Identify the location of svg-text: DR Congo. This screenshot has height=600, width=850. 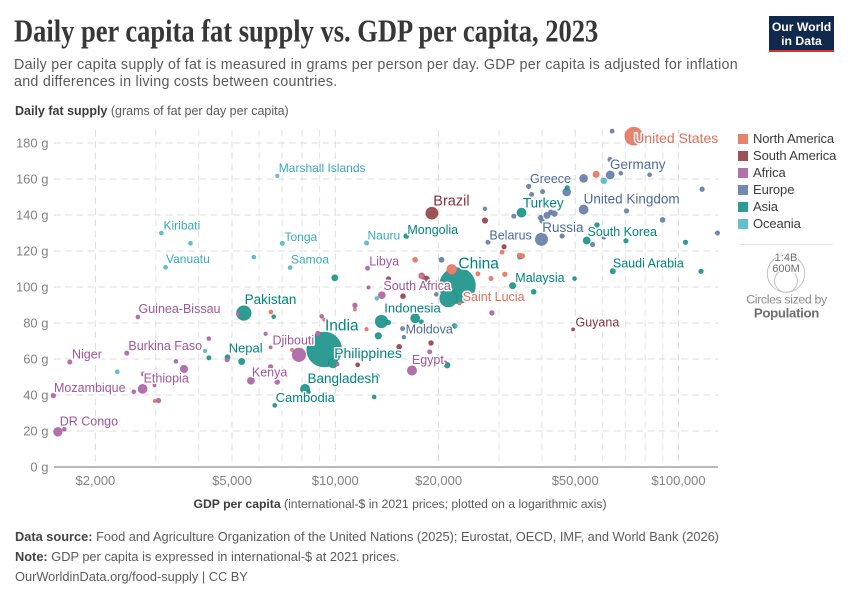
(89, 422).